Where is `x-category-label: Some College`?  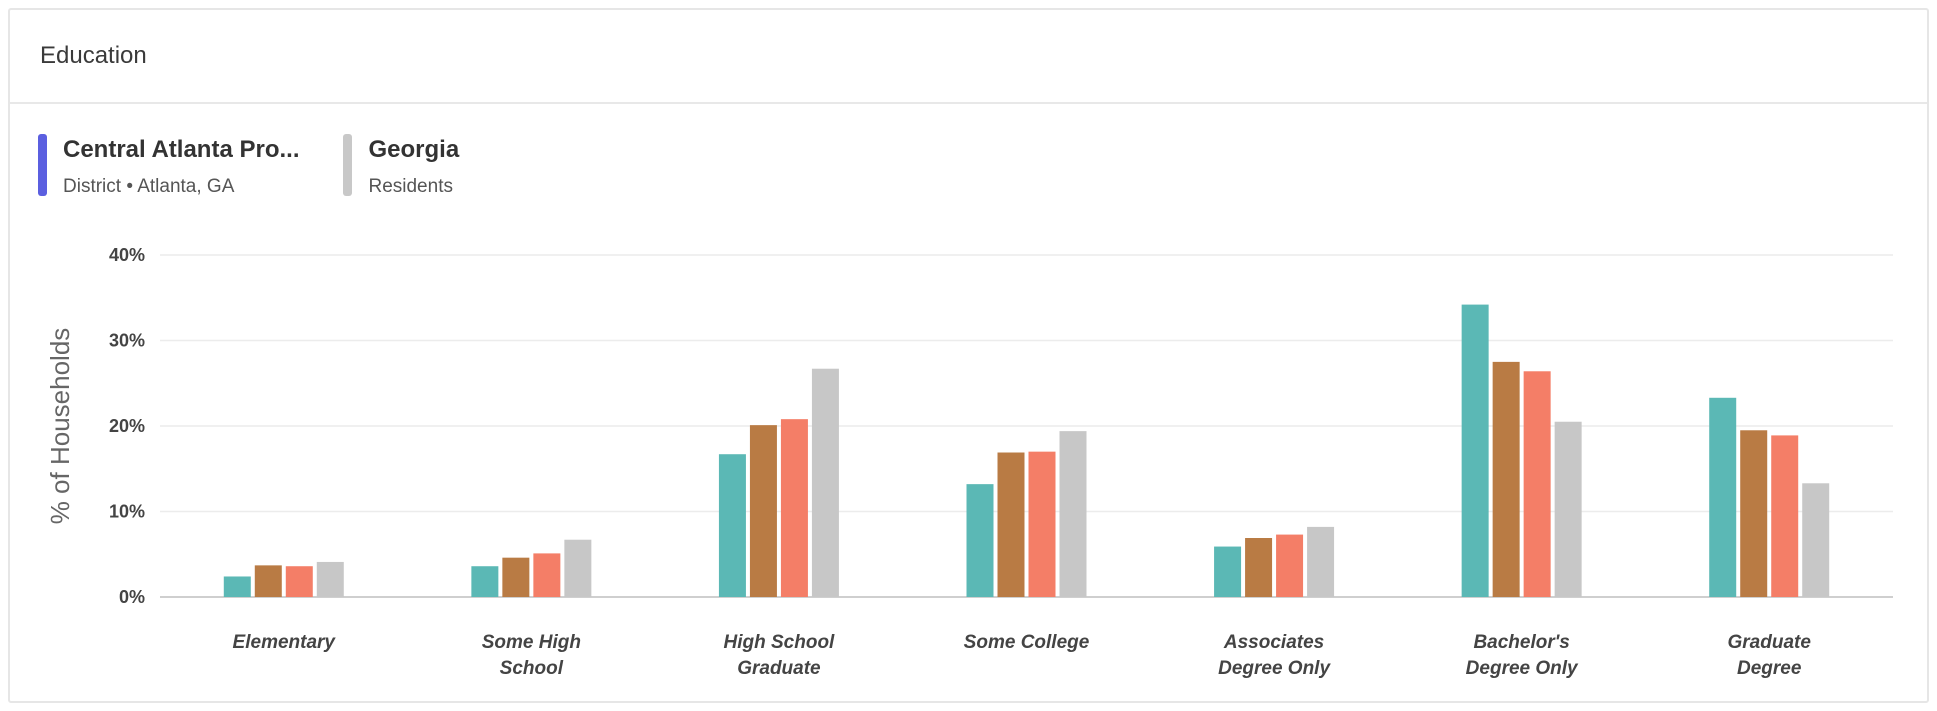 x-category-label: Some College is located at coordinates (1027, 642).